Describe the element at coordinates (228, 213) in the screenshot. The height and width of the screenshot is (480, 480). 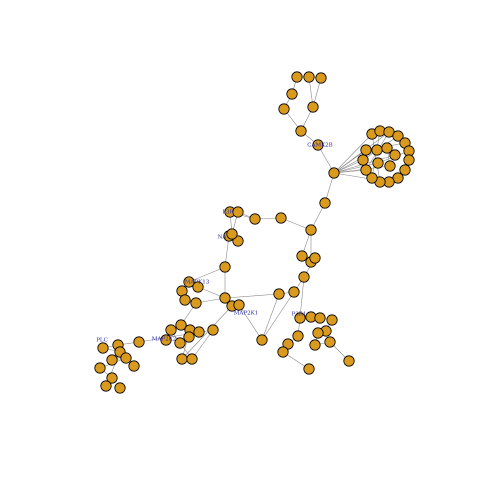
I see `node-label-p3r: P3R` at that location.